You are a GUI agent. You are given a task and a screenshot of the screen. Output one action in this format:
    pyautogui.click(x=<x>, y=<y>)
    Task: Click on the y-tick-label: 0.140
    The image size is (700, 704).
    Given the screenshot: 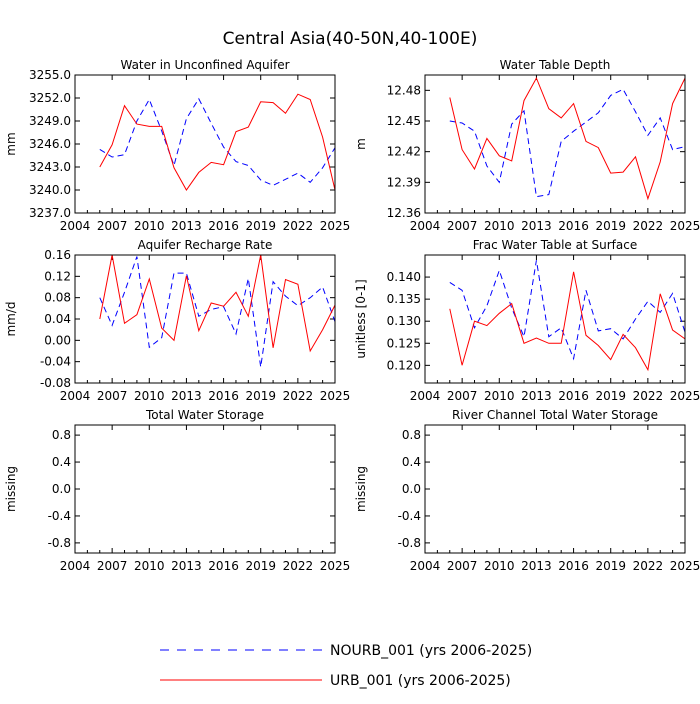 What is the action you would take?
    pyautogui.click(x=404, y=277)
    